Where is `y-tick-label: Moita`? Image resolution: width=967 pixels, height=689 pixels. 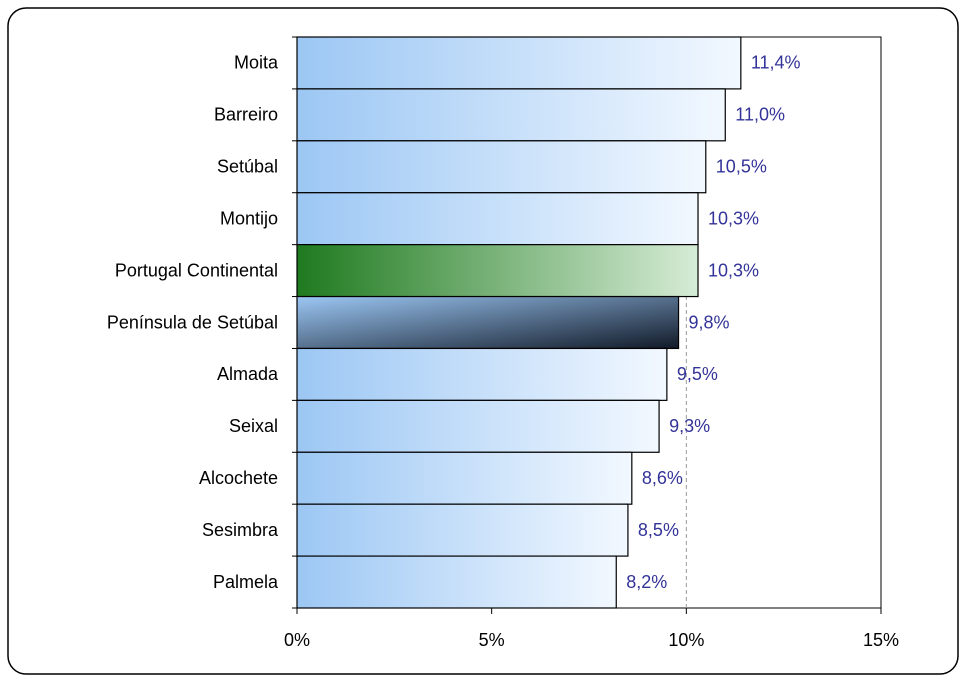
y-tick-label: Moita is located at coordinates (256, 63).